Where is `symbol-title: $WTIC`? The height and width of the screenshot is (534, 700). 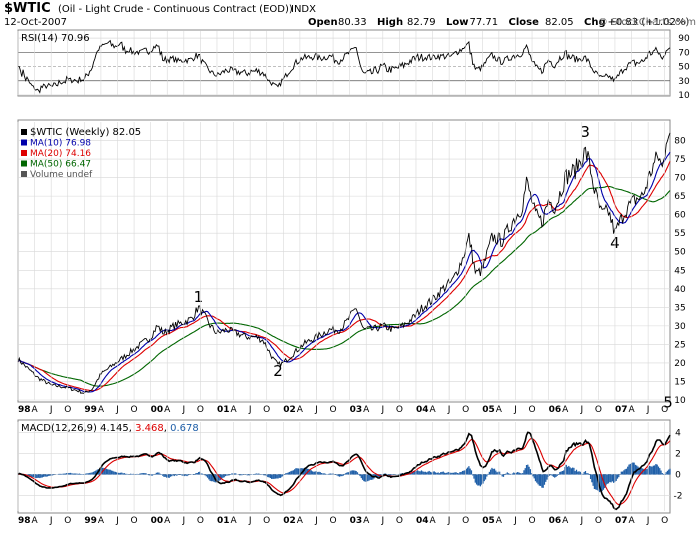 symbol-title: $WTIC is located at coordinates (27, 8).